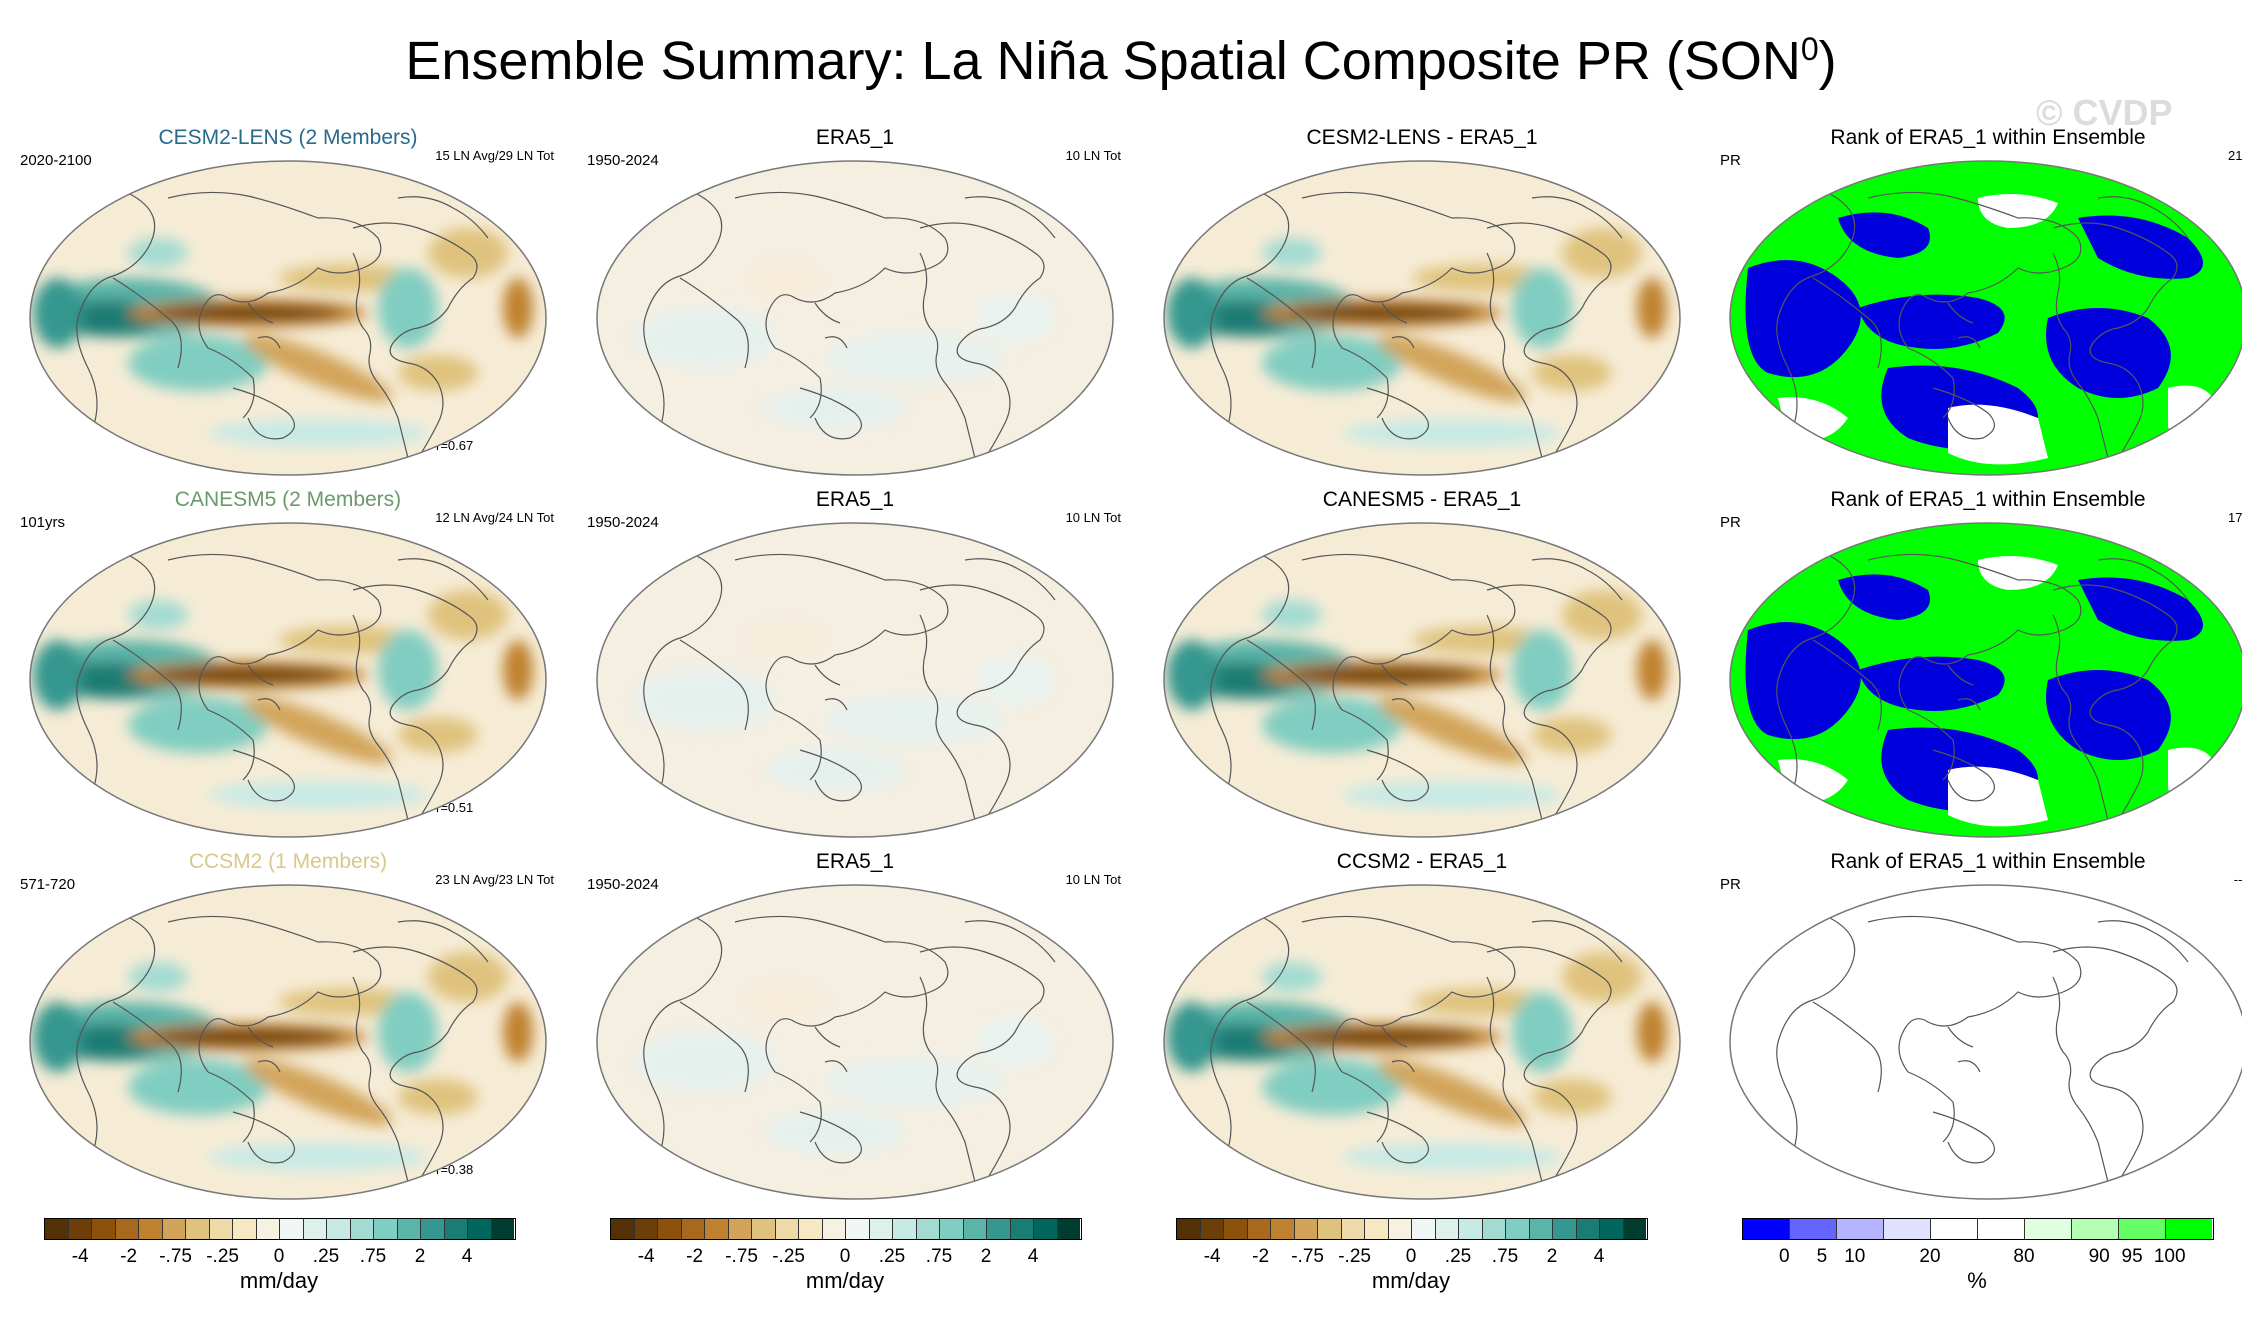 The image size is (2242, 1320). I want to click on panel-title: CESM2-LENS - ERA5_1, so click(1422, 137).